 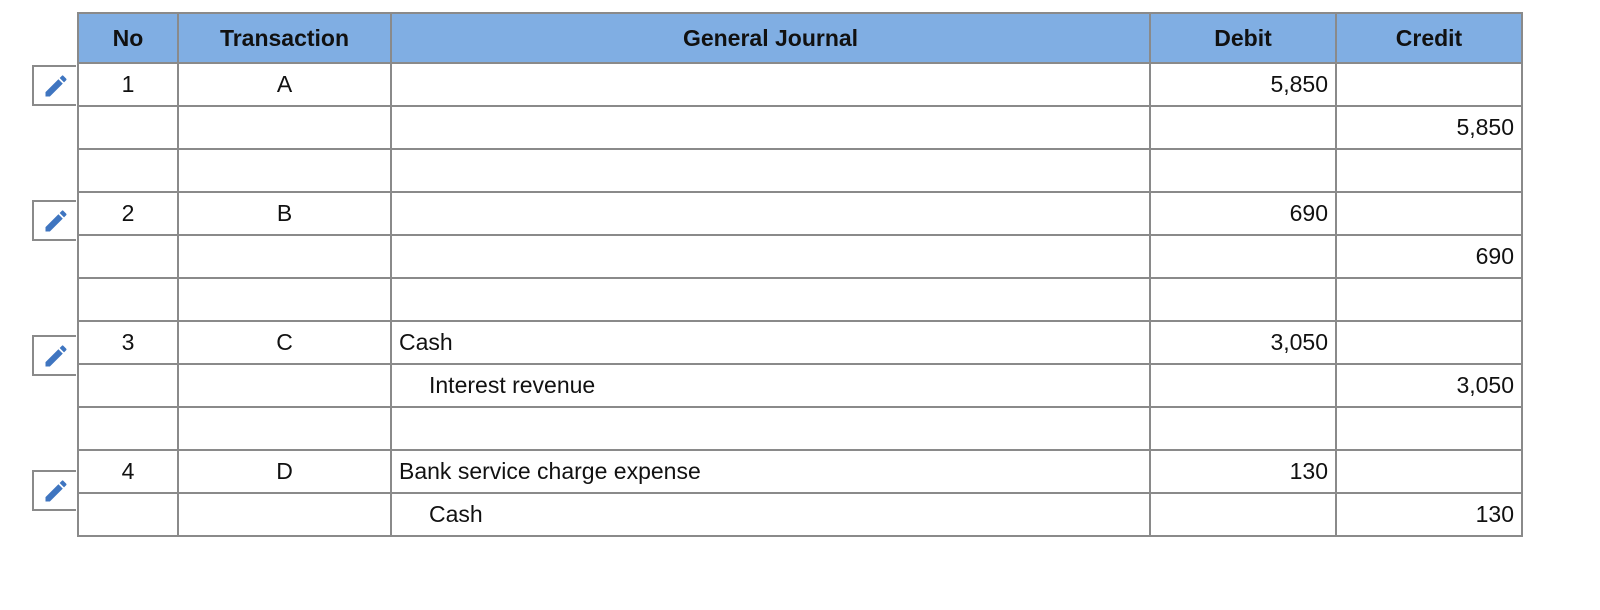 I want to click on cell: 2, so click(x=128, y=213).